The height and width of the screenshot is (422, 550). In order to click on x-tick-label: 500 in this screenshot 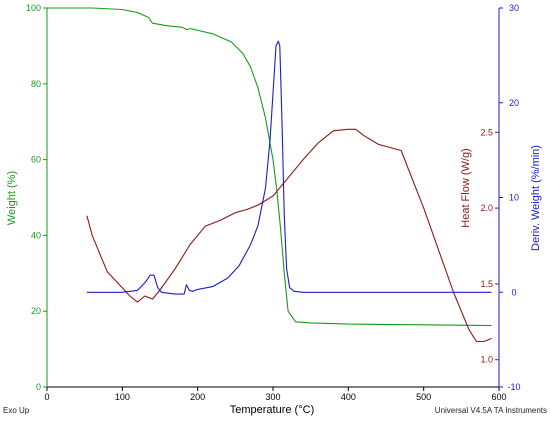, I will do `click(423, 397)`.